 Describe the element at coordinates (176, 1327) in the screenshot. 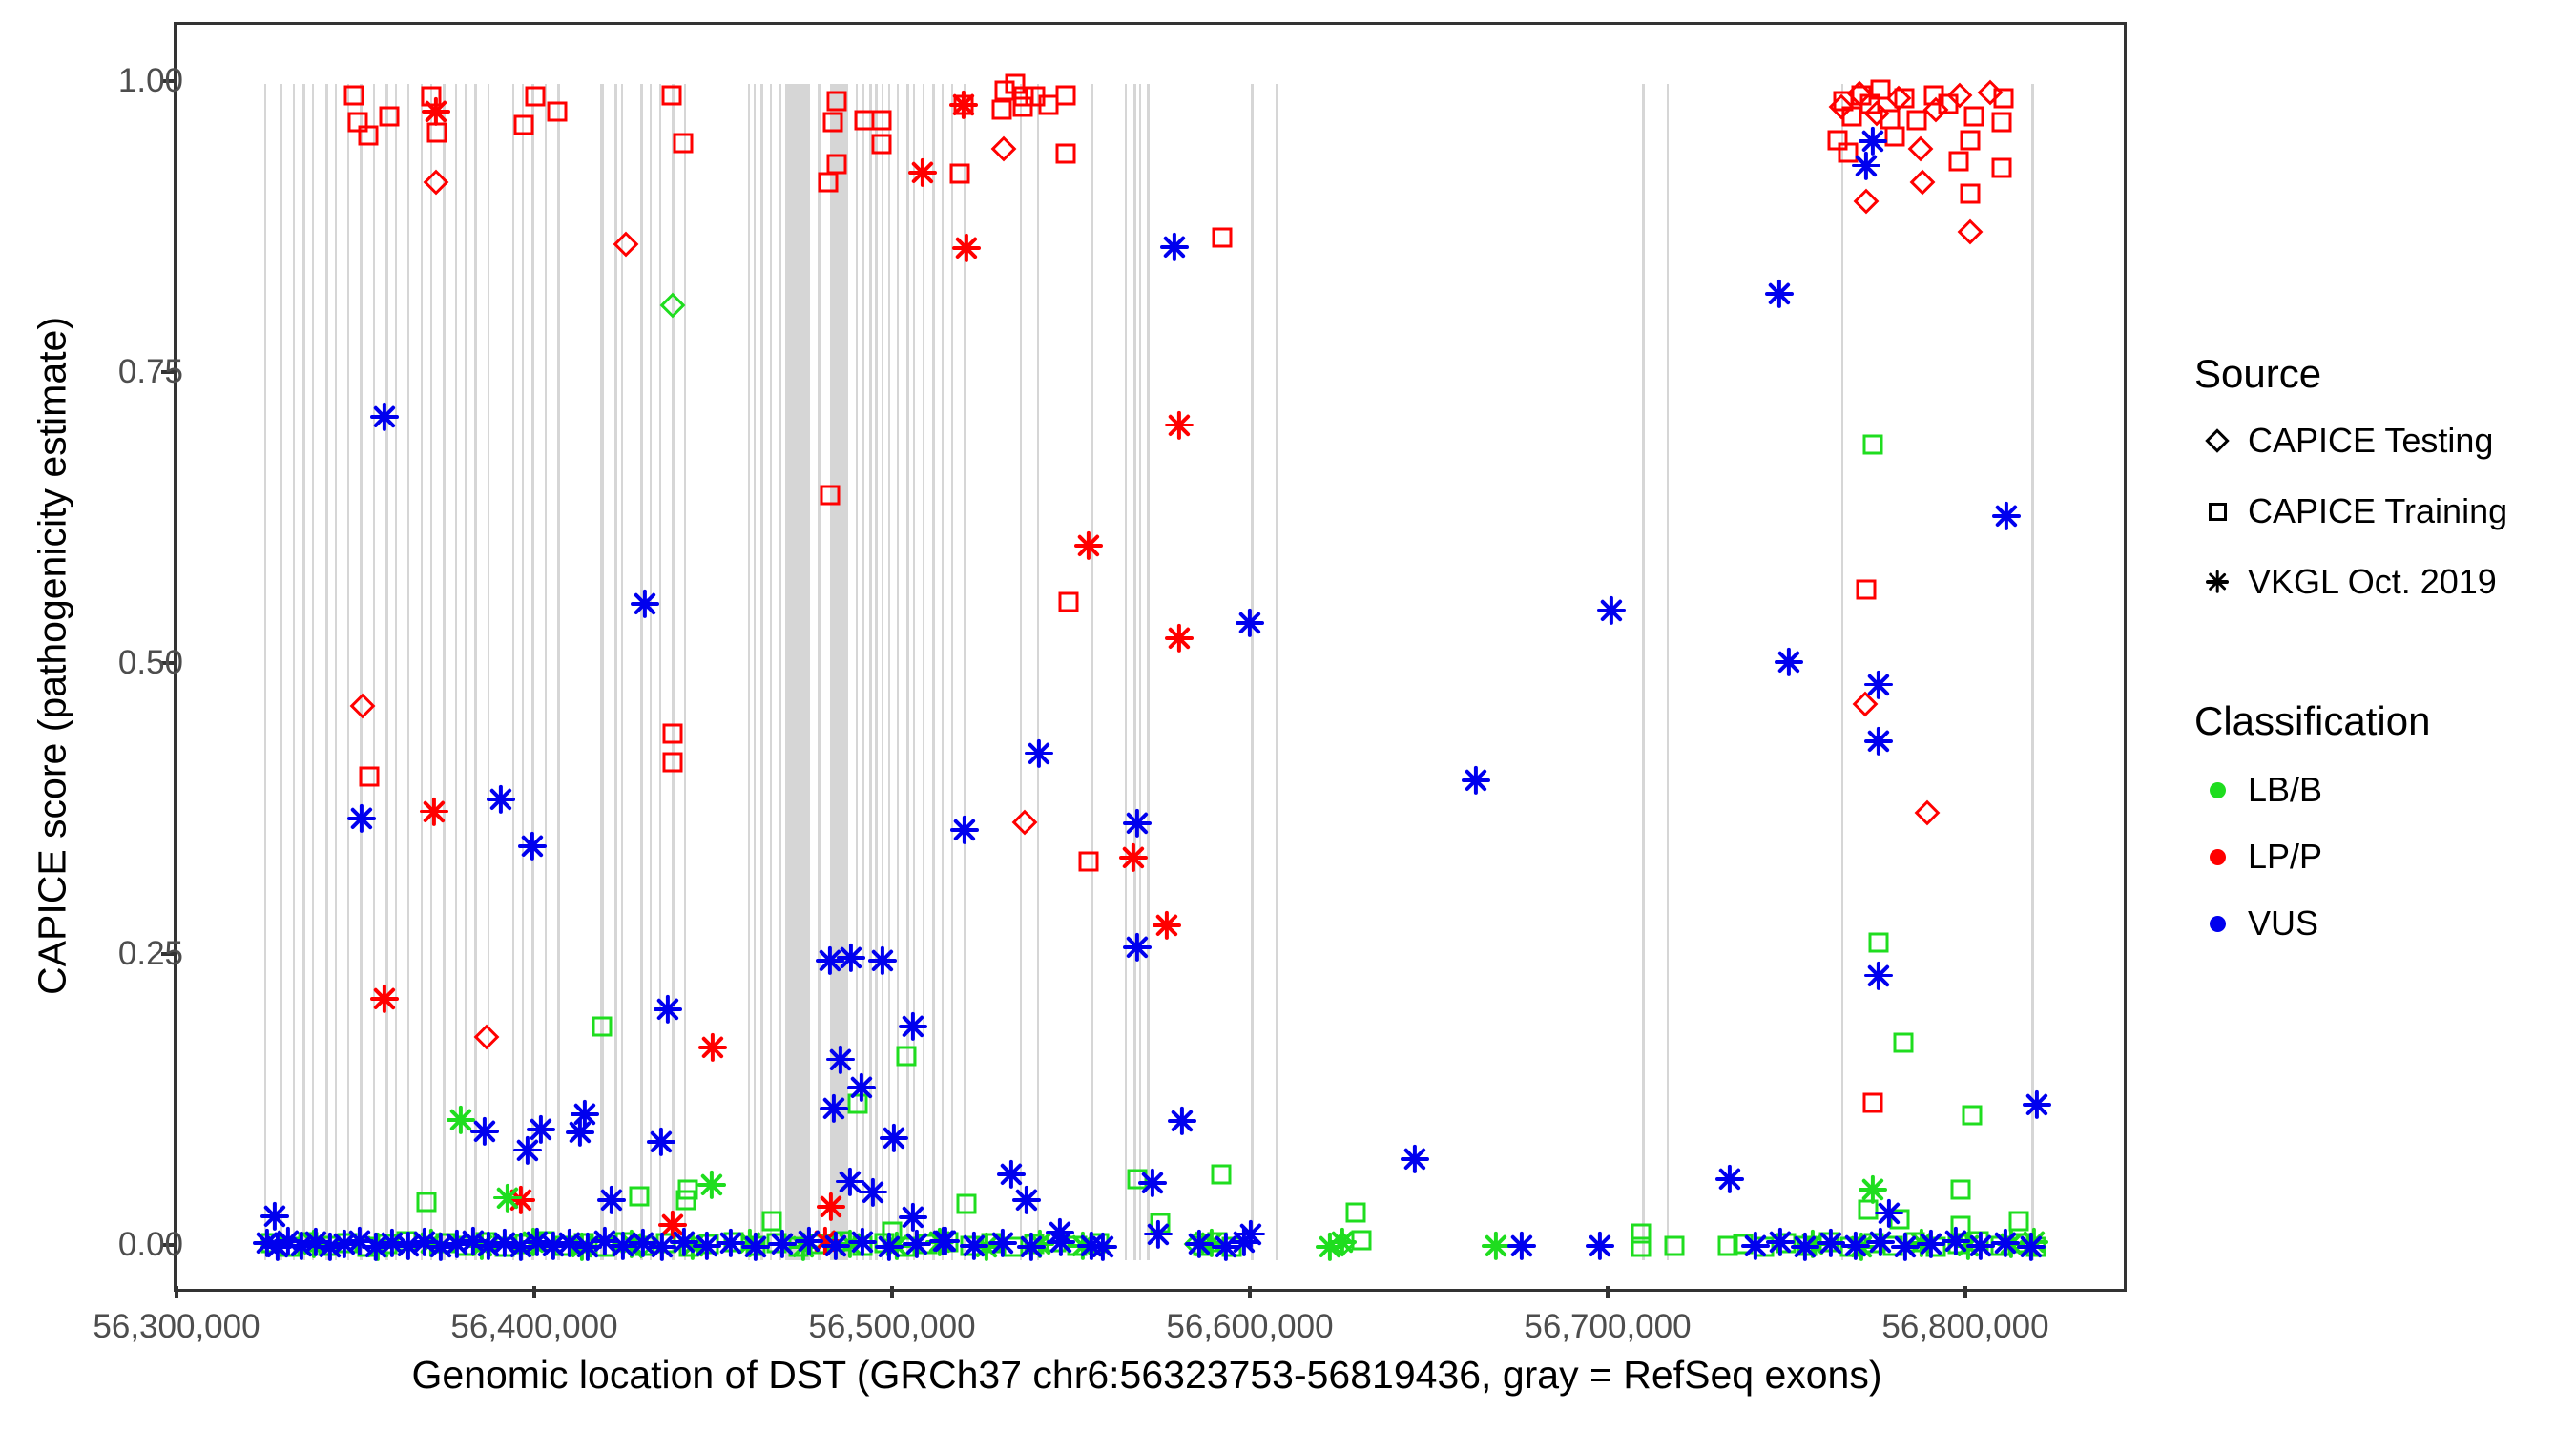

I see `x-tick-label: 56,300,000` at that location.